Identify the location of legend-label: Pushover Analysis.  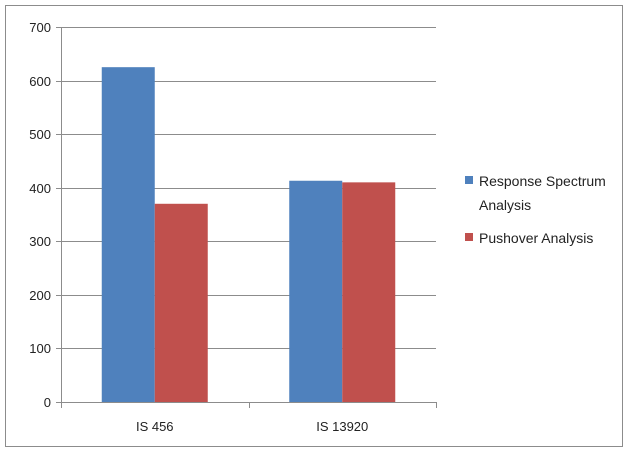
(536, 238).